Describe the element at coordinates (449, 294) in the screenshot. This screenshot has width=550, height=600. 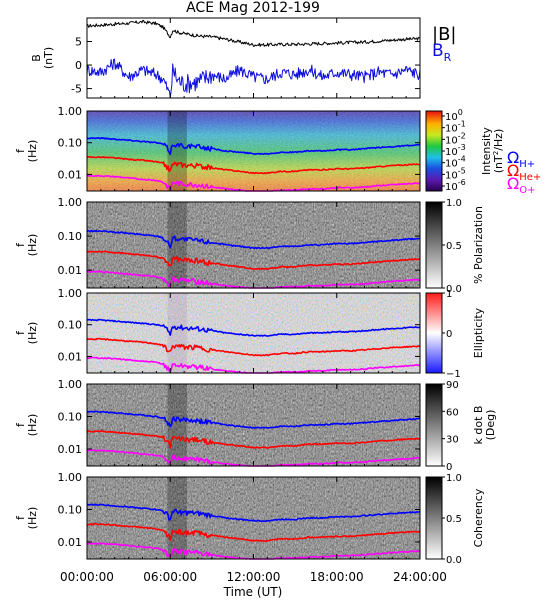
I see `colorbar-tick-label: 1` at that location.